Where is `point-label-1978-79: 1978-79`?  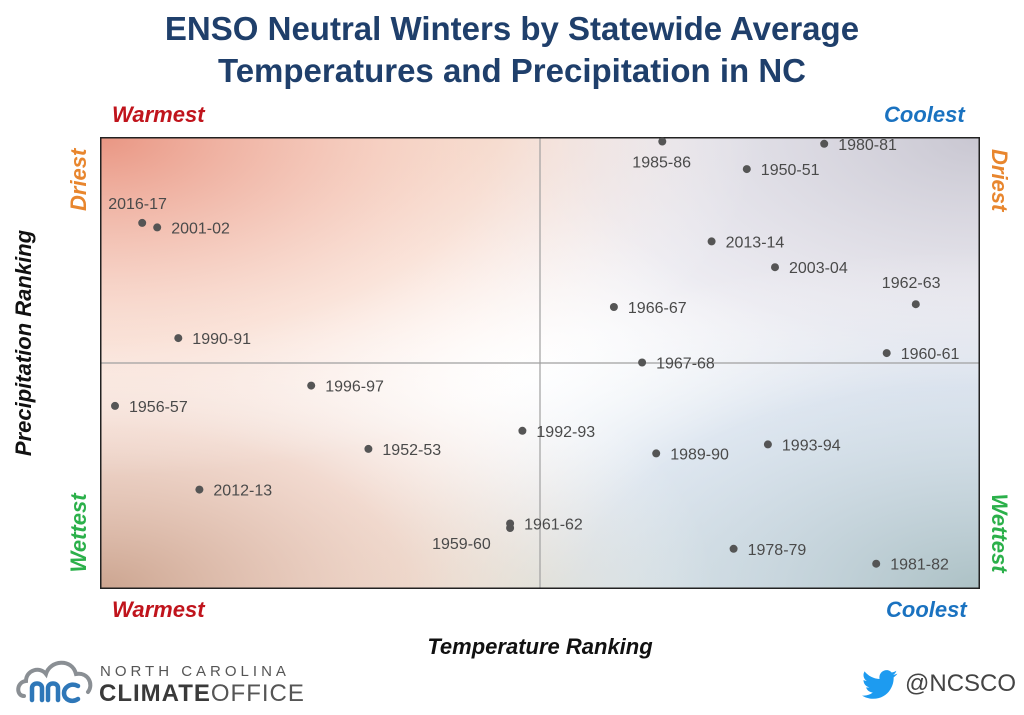 point-label-1978-79: 1978-79 is located at coordinates (777, 550).